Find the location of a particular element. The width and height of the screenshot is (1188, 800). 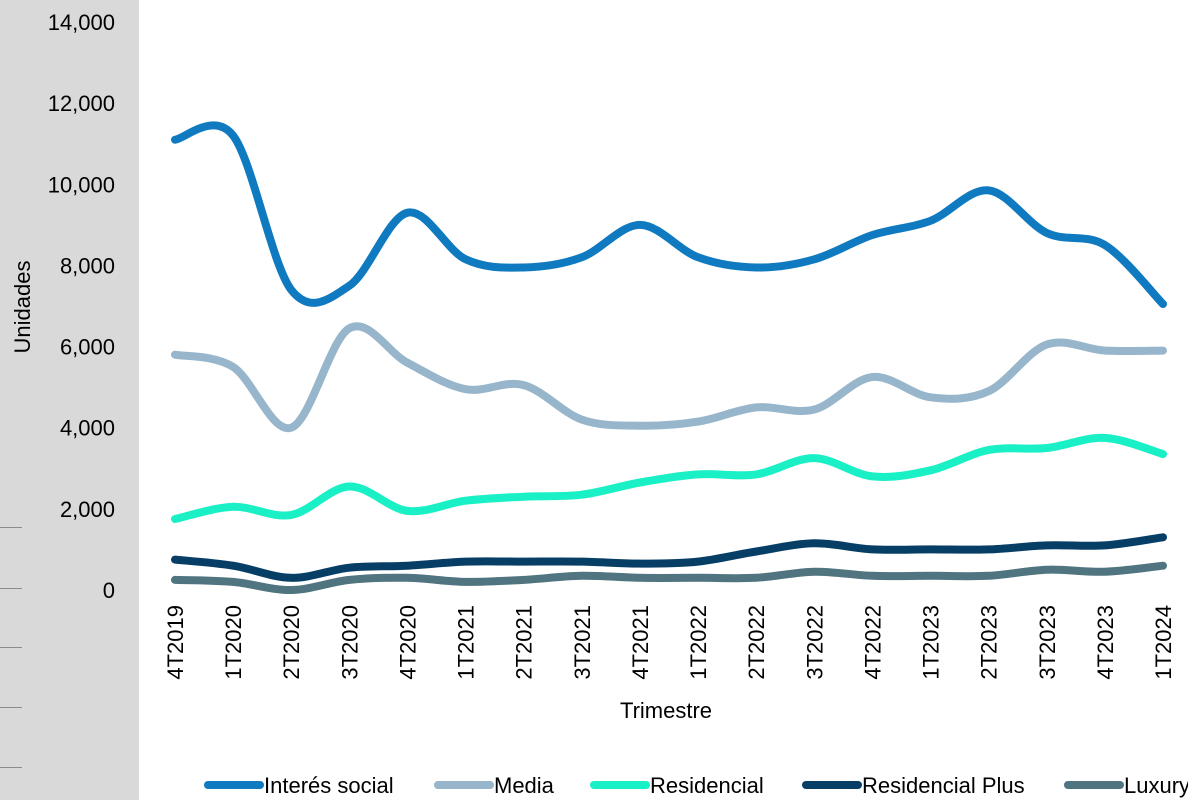

y-axis-title: Unidades is located at coordinates (22, 307).